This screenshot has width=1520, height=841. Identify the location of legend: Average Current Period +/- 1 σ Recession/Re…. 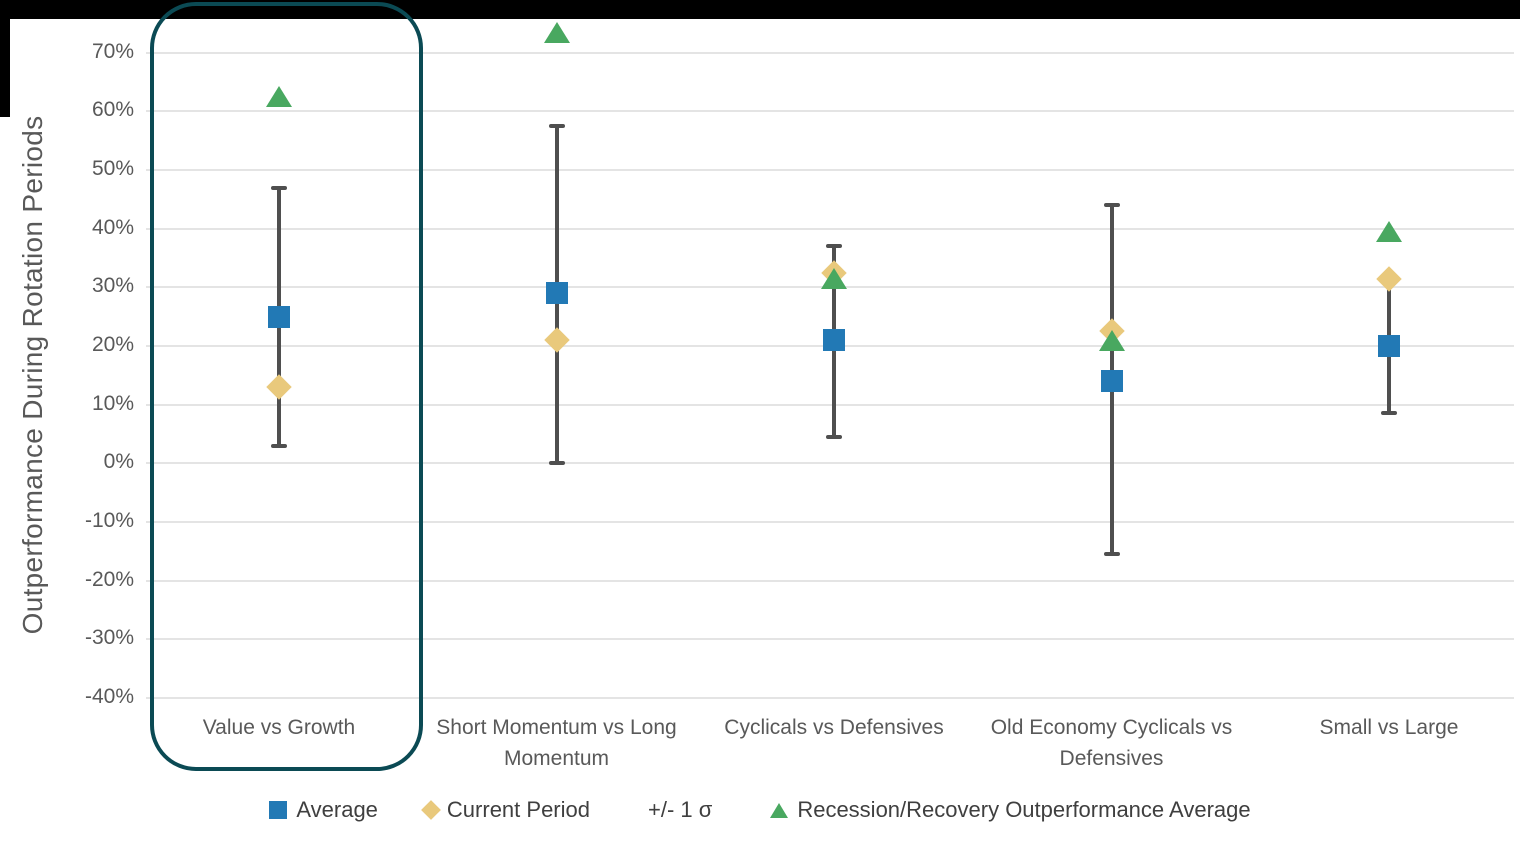
(760, 810).